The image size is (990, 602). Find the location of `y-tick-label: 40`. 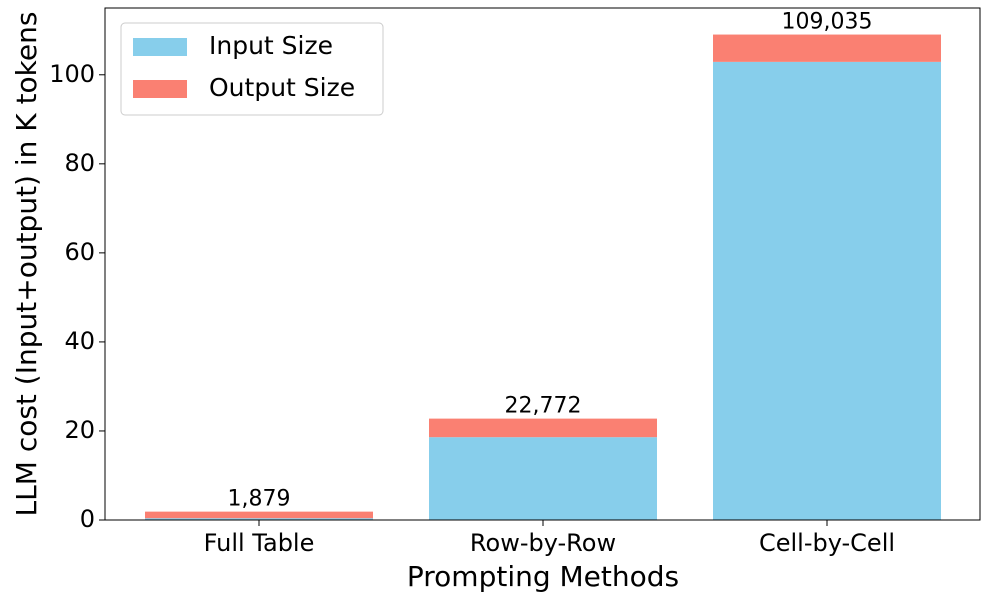

y-tick-label: 40 is located at coordinates (79, 341).